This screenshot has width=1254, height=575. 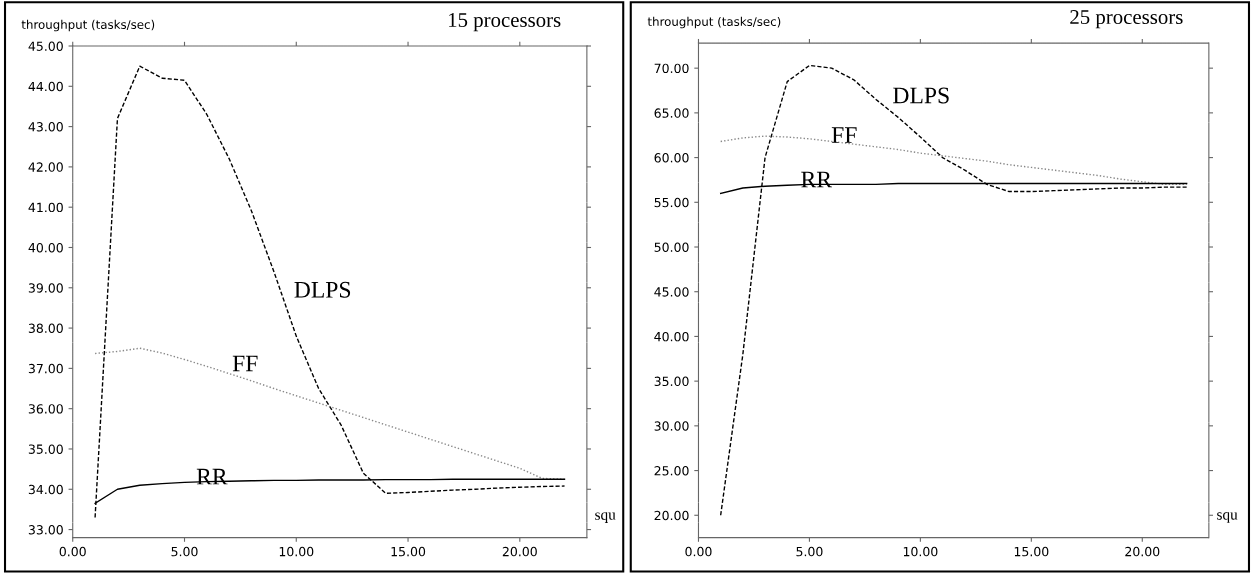 What do you see at coordinates (671, 515) in the screenshot?
I see `y-tick-label: 20.00` at bounding box center [671, 515].